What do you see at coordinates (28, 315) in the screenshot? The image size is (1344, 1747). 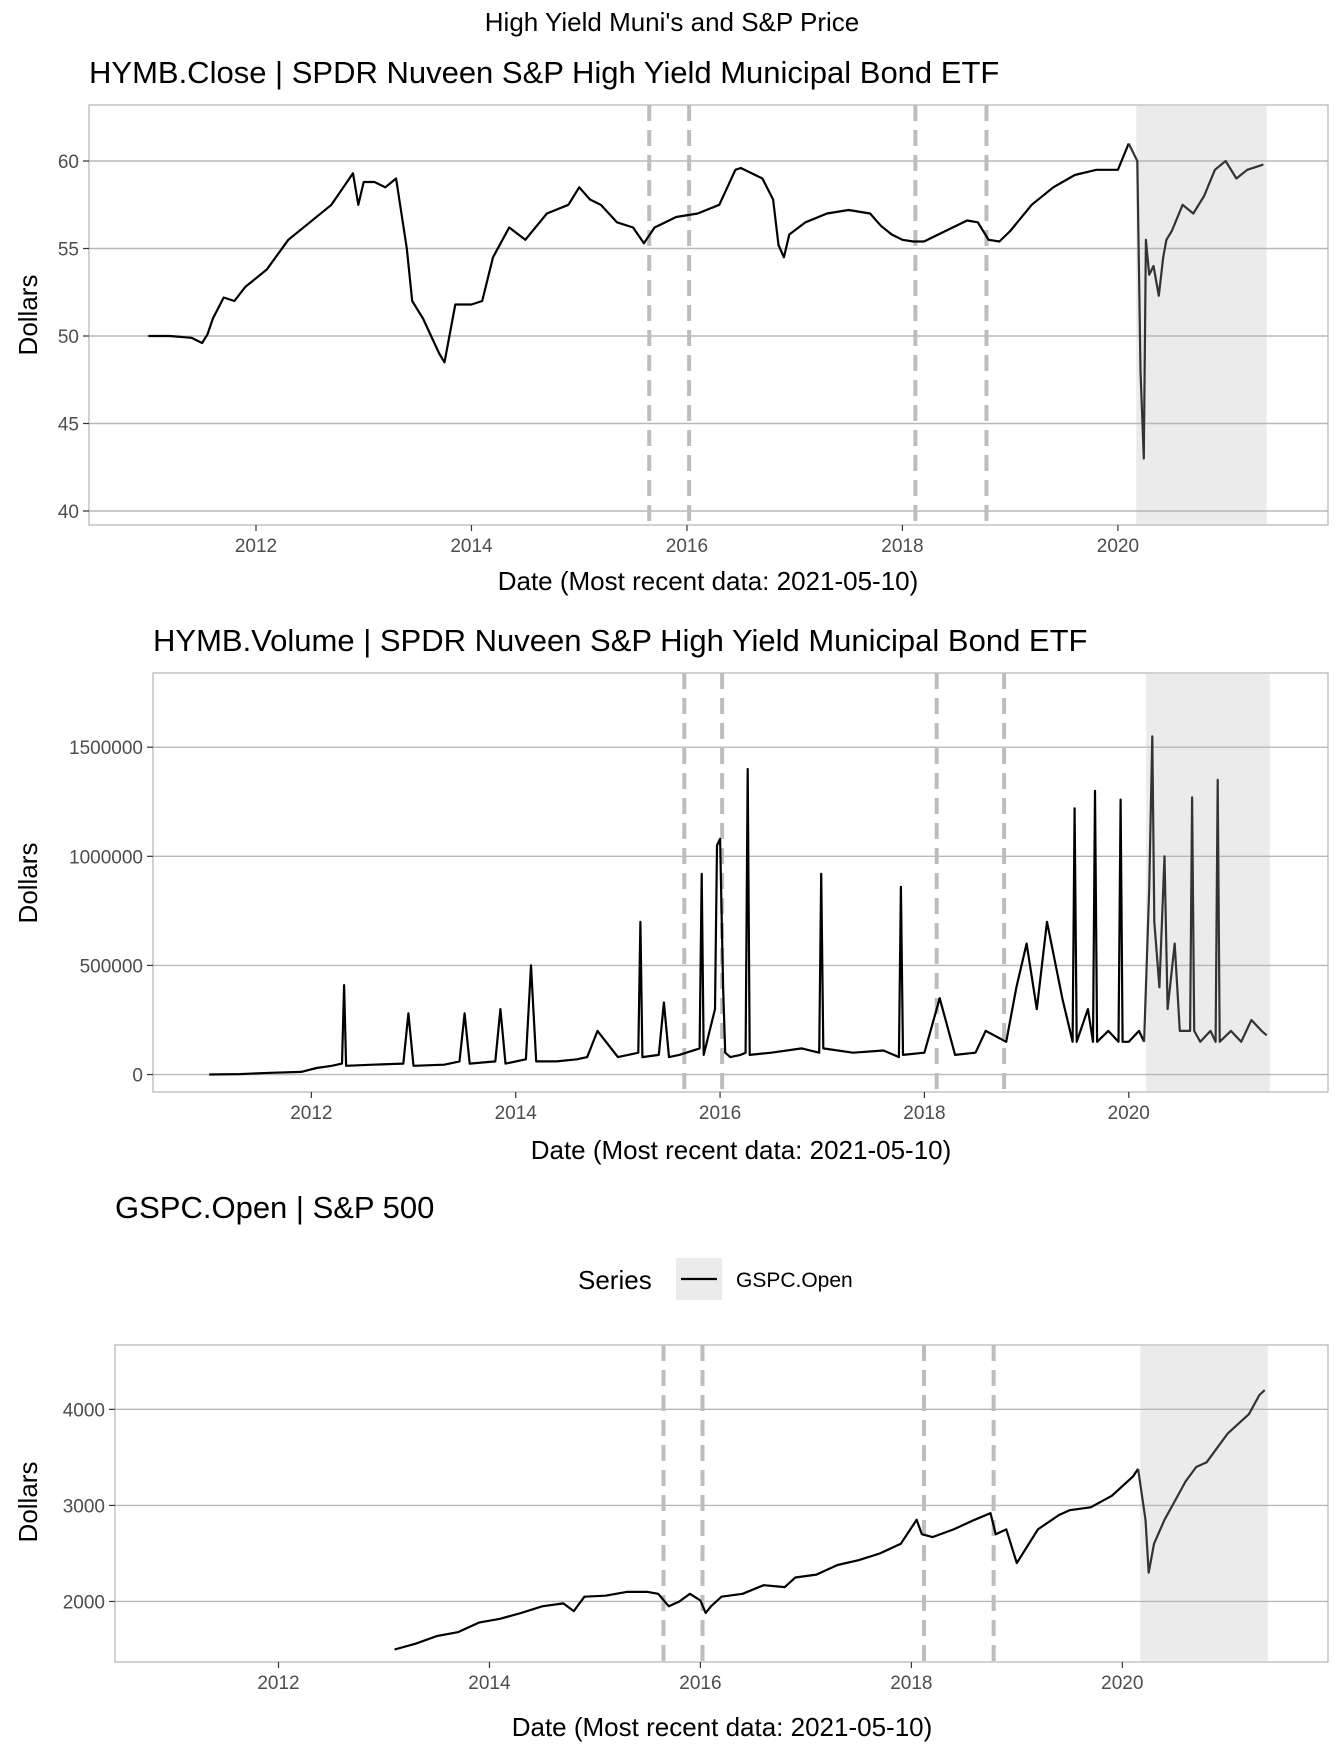 I see `close-y-axis-title: Dollars` at bounding box center [28, 315].